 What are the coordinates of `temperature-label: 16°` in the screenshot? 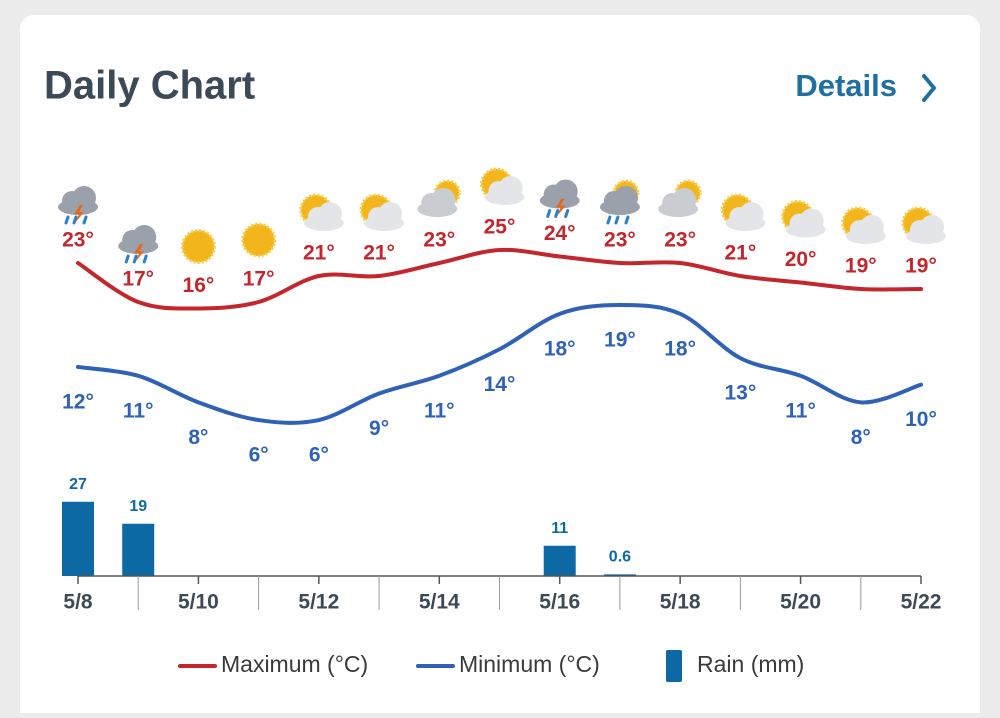 It's located at (199, 285).